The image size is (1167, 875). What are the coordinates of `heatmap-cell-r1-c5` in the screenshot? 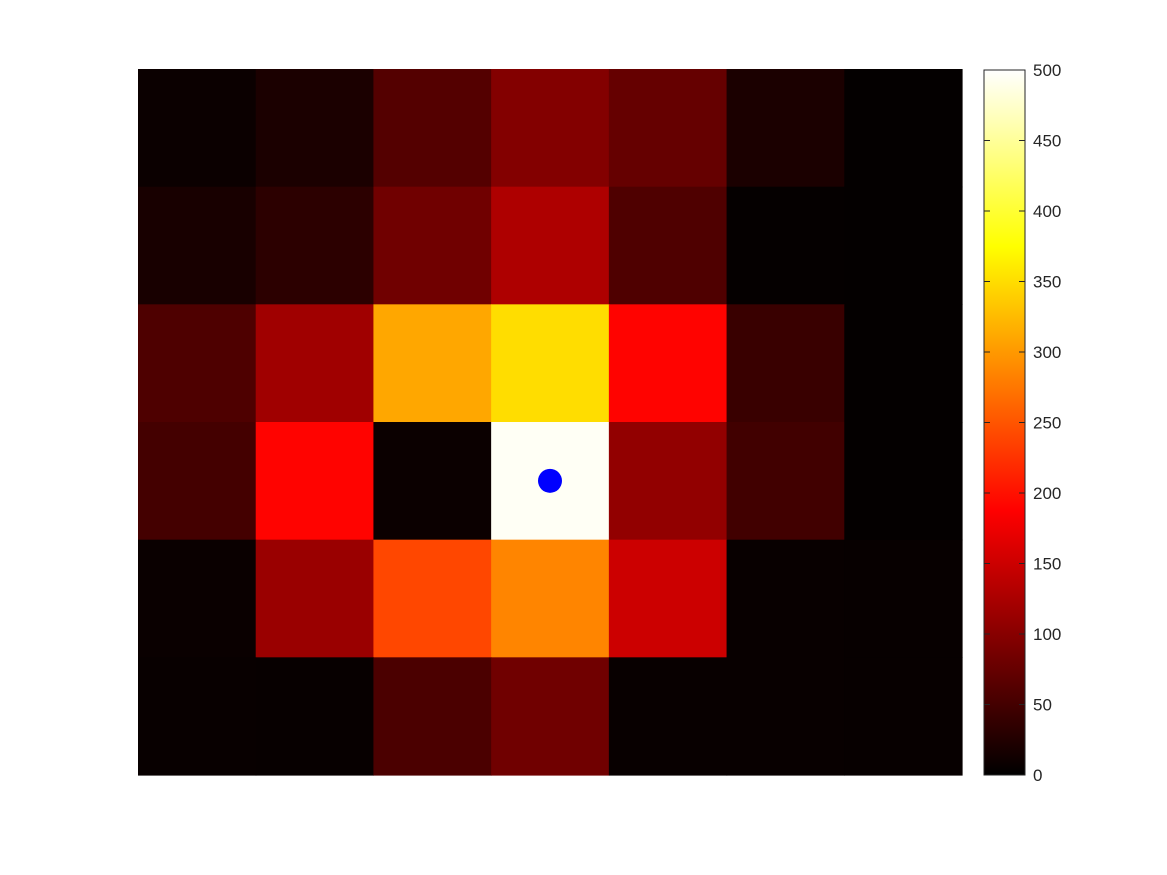 It's located at (786, 246).